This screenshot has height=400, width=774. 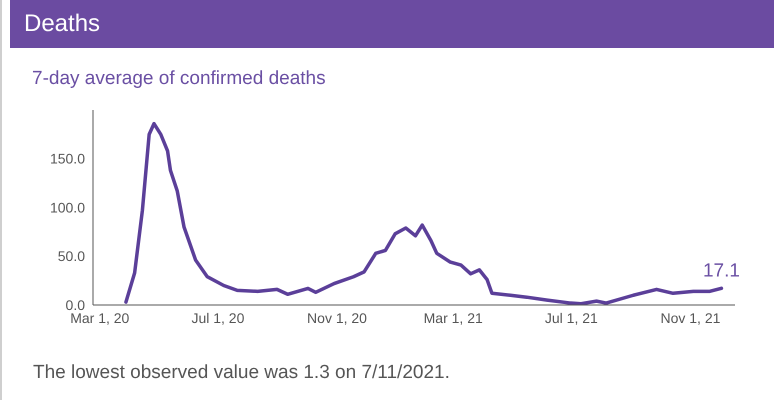 I want to click on y-tick-label: 100.0, so click(x=68, y=207).